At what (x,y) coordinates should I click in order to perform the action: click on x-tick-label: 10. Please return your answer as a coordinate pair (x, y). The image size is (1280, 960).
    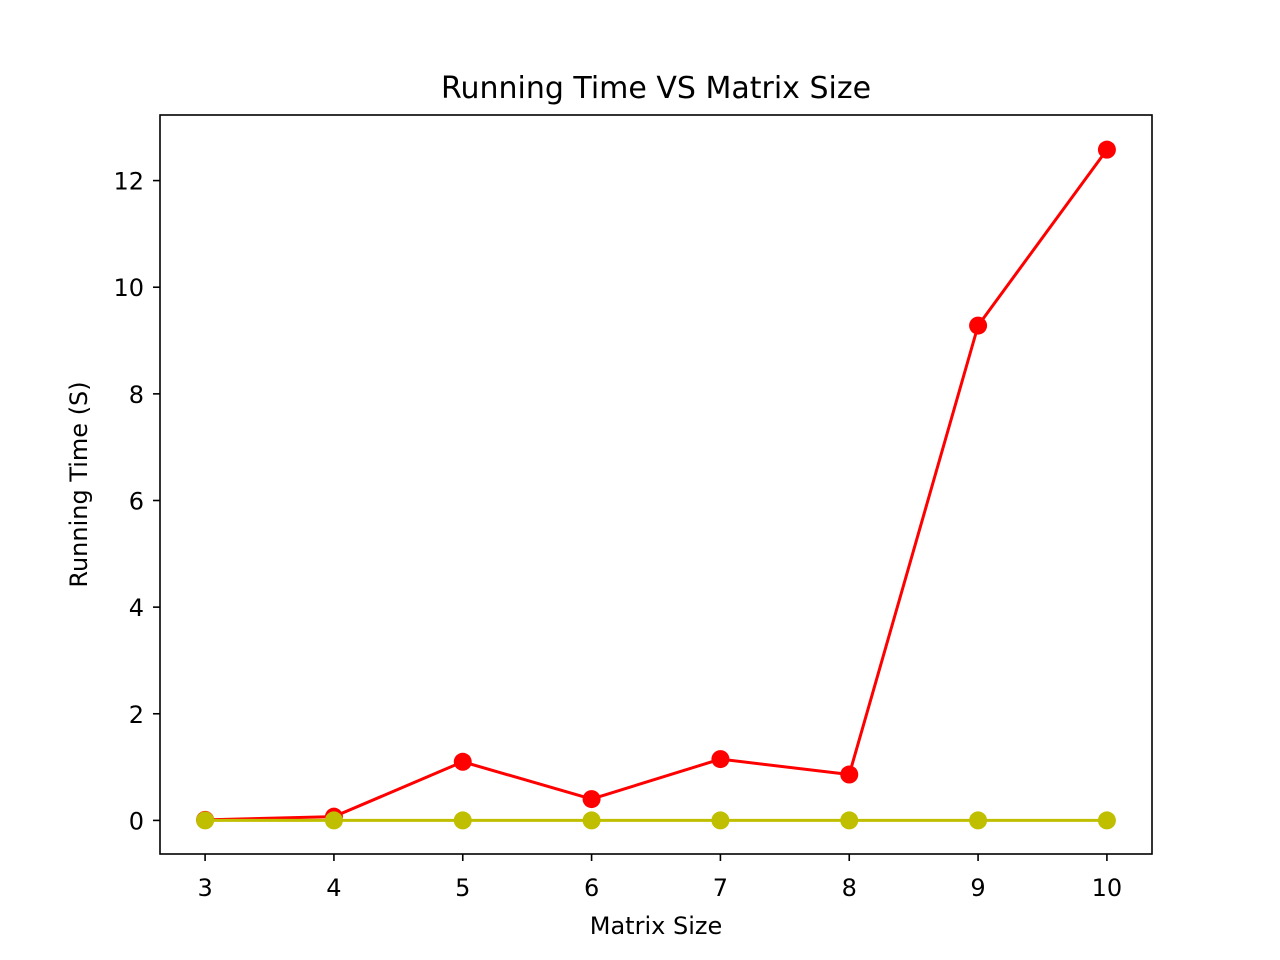
    Looking at the image, I should click on (1107, 888).